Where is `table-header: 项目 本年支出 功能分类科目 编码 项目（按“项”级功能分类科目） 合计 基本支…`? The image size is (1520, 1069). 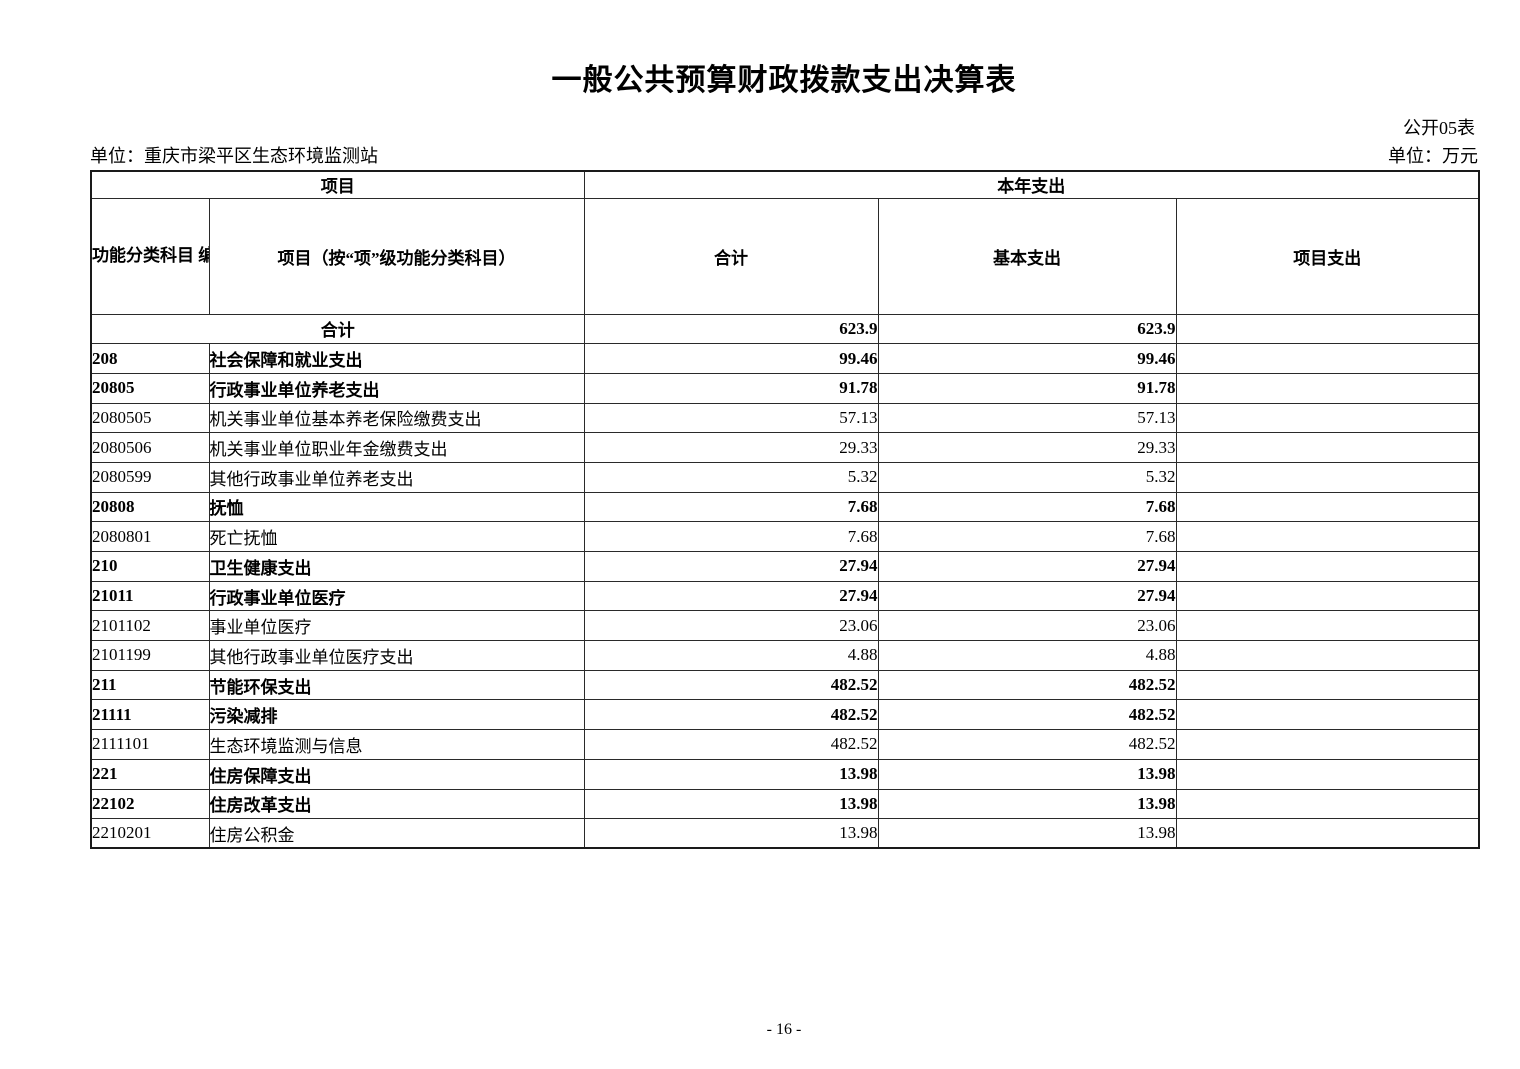
table-header: 项目 本年支出 功能分类科目 编码 项目（按“项”级功能分类科目） 合计 基本支… is located at coordinates (785, 242).